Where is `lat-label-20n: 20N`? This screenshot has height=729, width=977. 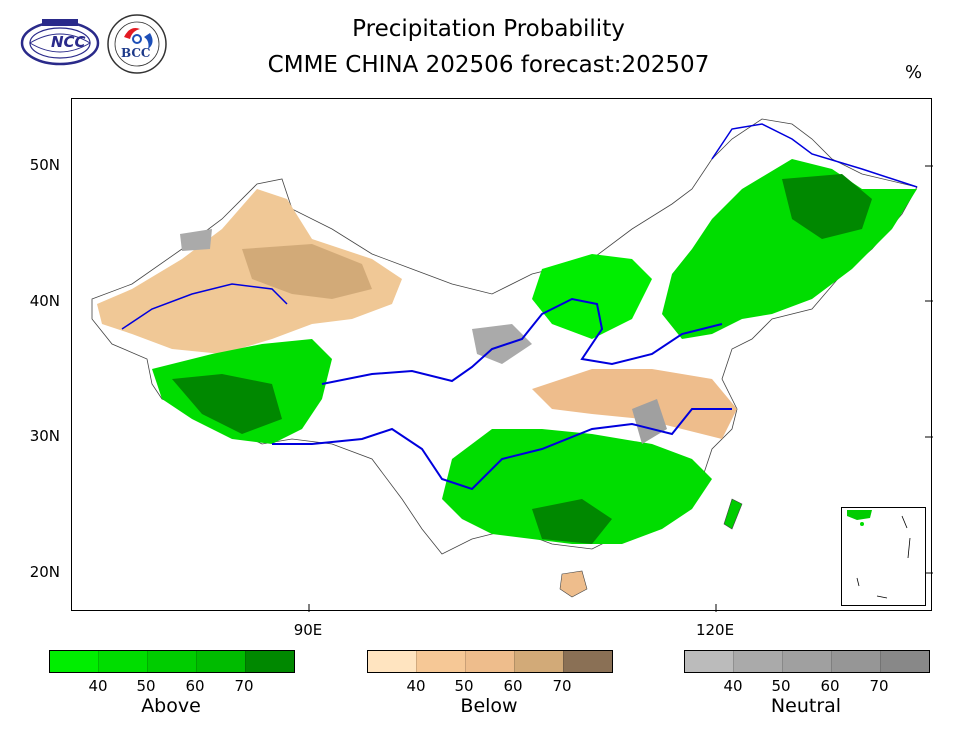
lat-label-20n: 20N is located at coordinates (44, 572).